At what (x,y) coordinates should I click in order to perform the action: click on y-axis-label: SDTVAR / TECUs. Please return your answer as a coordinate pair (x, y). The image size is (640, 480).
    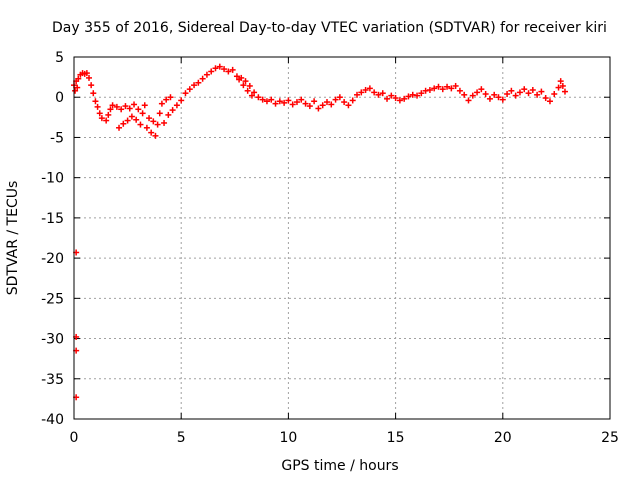
    Looking at the image, I should click on (13, 238).